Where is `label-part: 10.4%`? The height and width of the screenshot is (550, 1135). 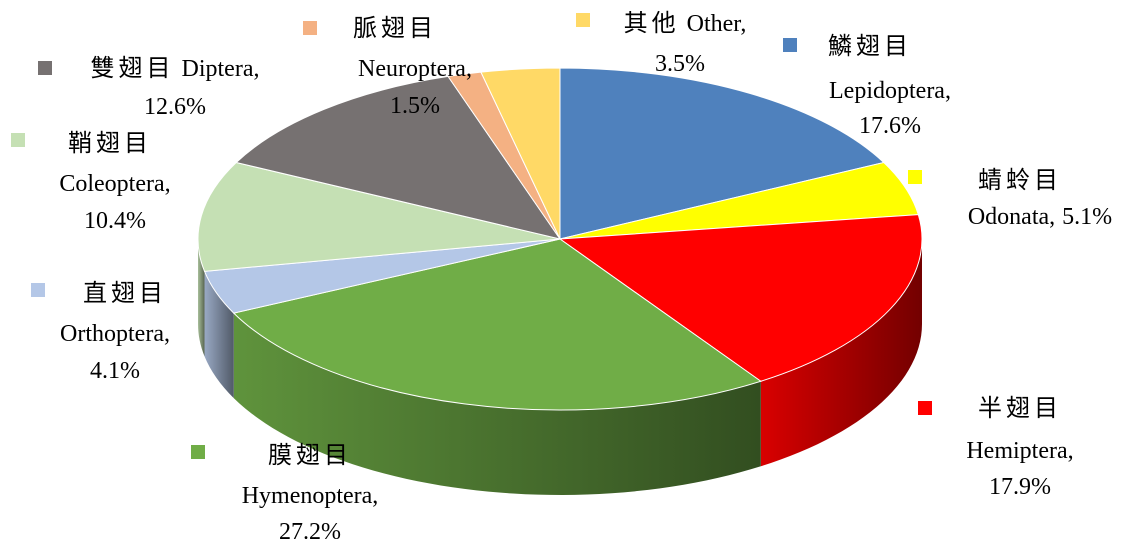
label-part: 10.4% is located at coordinates (115, 221).